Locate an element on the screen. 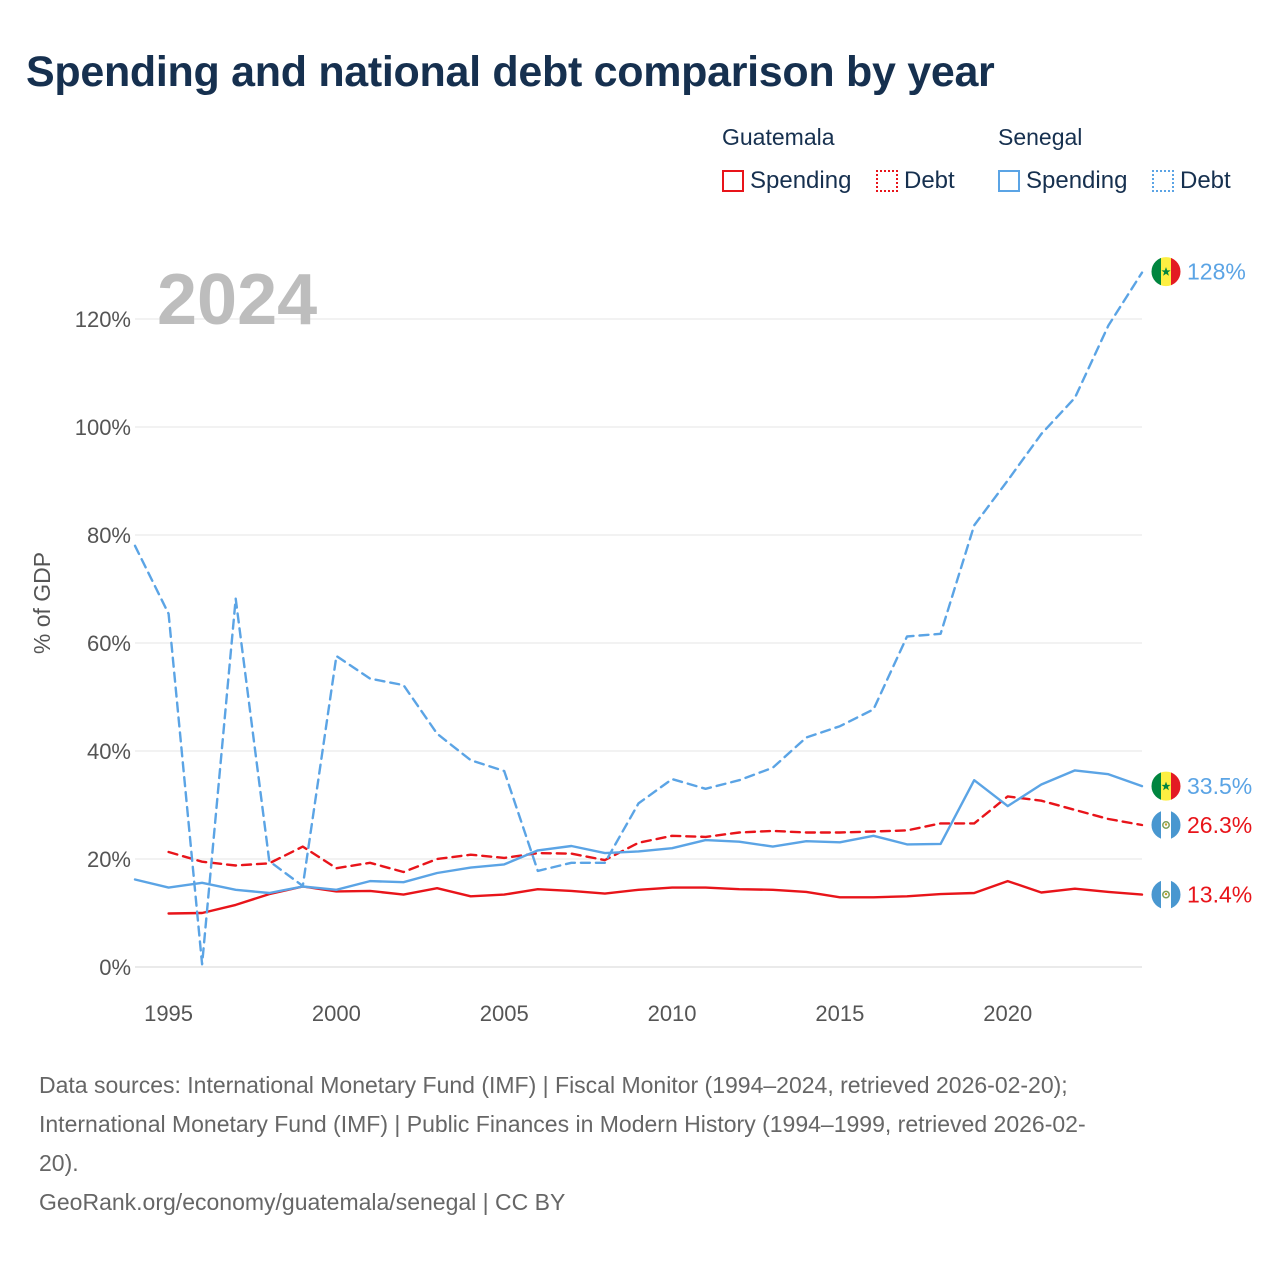 The height and width of the screenshot is (1280, 1280). series-guatemala-debt is located at coordinates (655, 834).